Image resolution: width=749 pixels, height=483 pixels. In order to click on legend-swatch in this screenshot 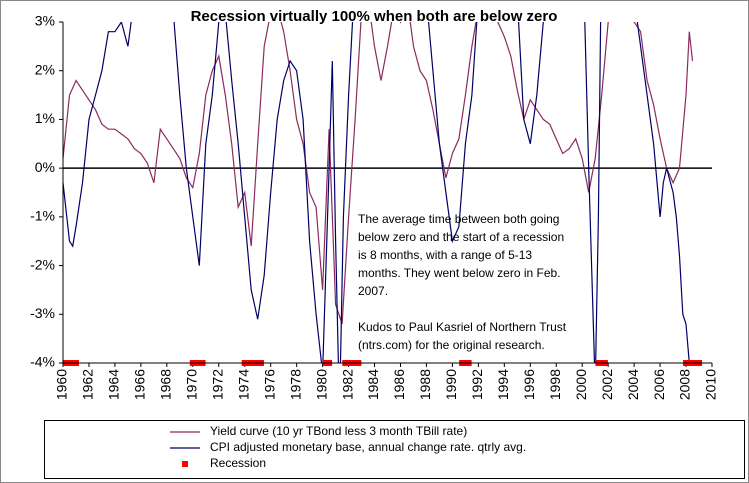, I will do `click(185, 464)`.